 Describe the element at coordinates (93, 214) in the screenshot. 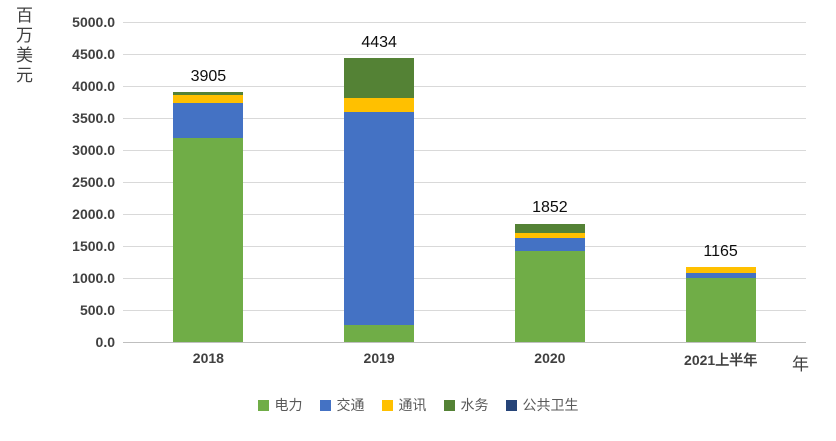

I see `y-axis-tick: 2000.0` at that location.